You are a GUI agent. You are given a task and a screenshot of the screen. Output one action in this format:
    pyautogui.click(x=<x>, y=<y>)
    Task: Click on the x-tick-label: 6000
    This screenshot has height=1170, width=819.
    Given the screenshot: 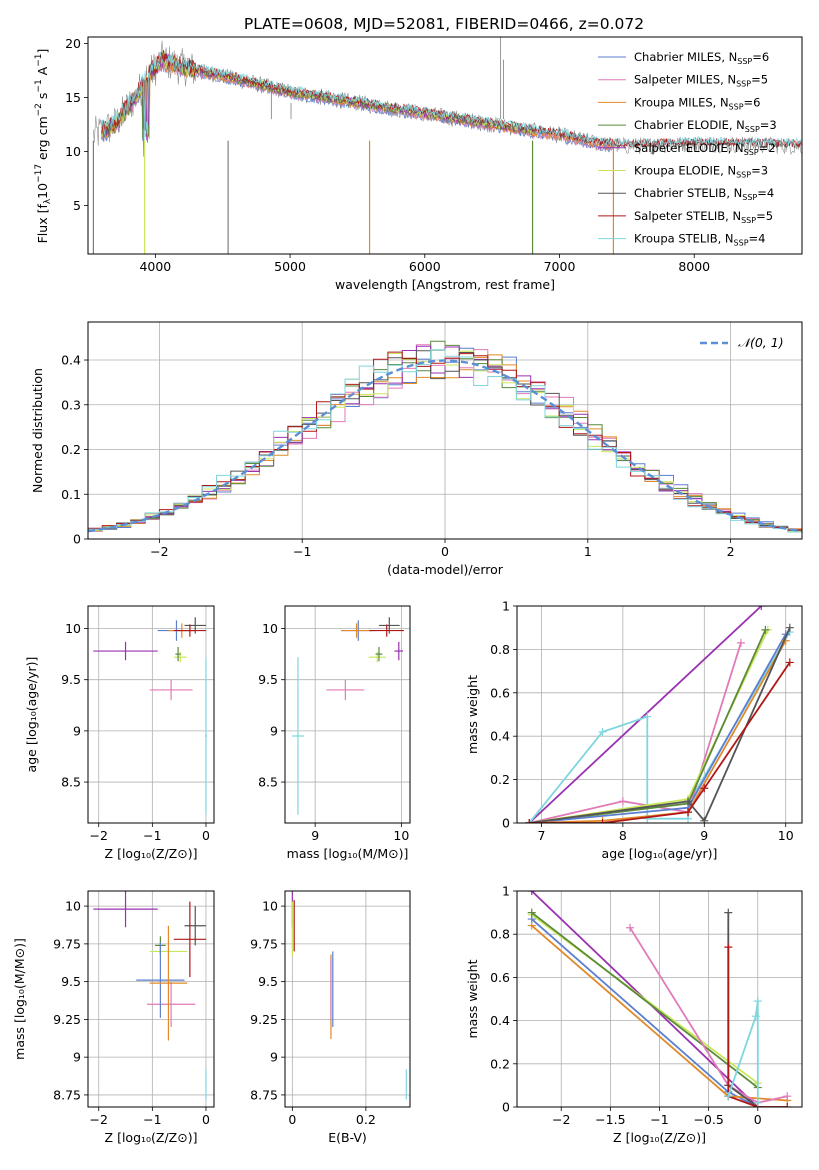 What is the action you would take?
    pyautogui.click(x=425, y=266)
    